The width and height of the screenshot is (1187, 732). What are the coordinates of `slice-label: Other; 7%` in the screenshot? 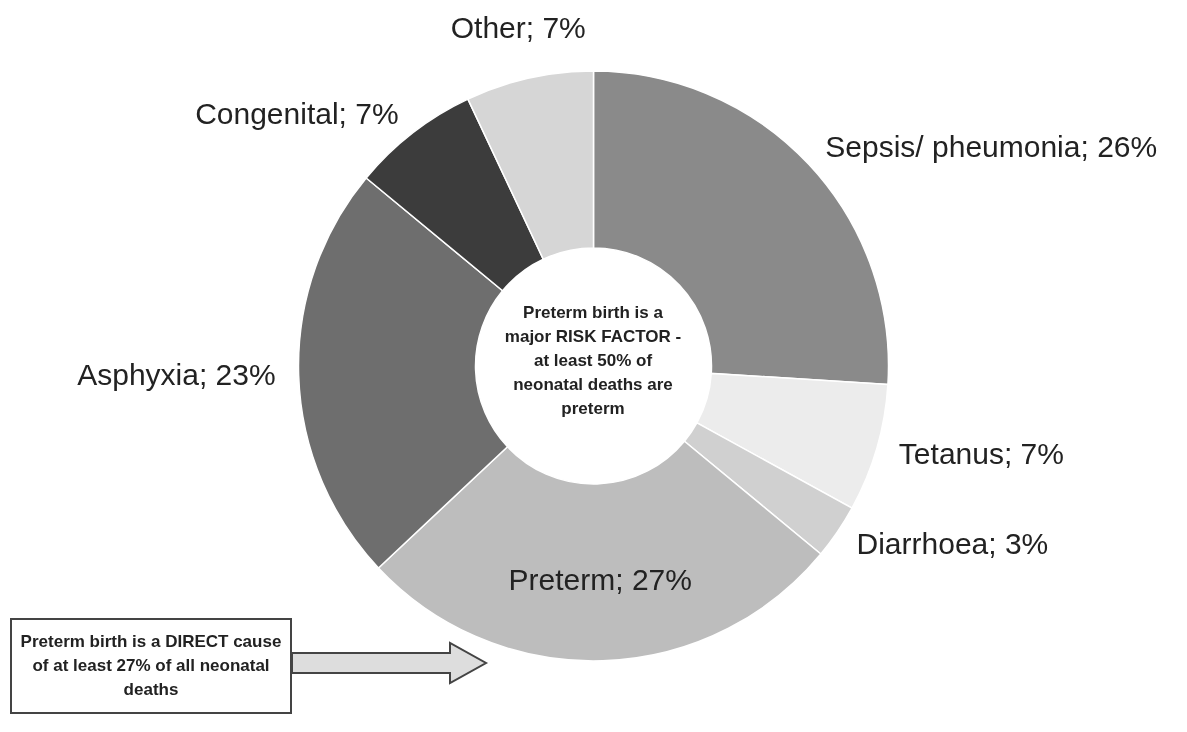 It's located at (518, 28).